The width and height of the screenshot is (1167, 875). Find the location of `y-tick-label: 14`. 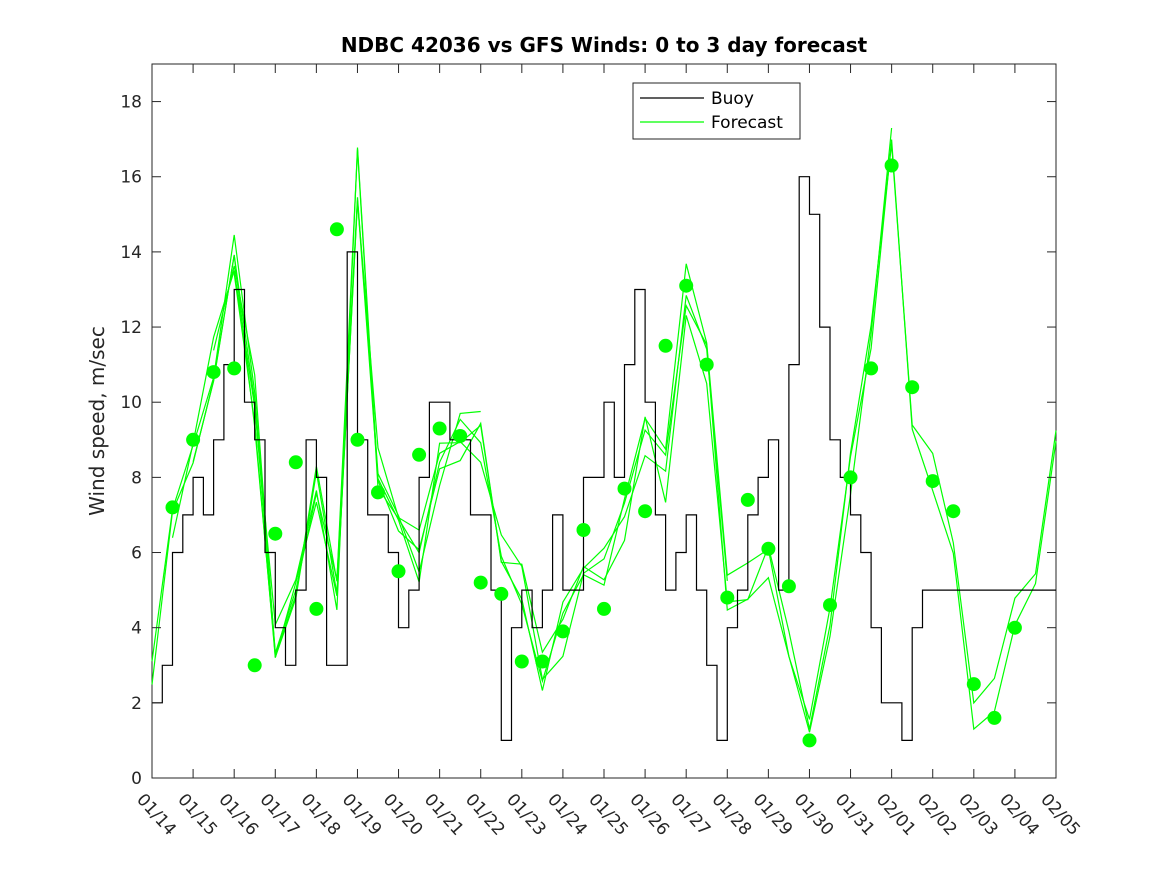

y-tick-label: 14 is located at coordinates (131, 253).